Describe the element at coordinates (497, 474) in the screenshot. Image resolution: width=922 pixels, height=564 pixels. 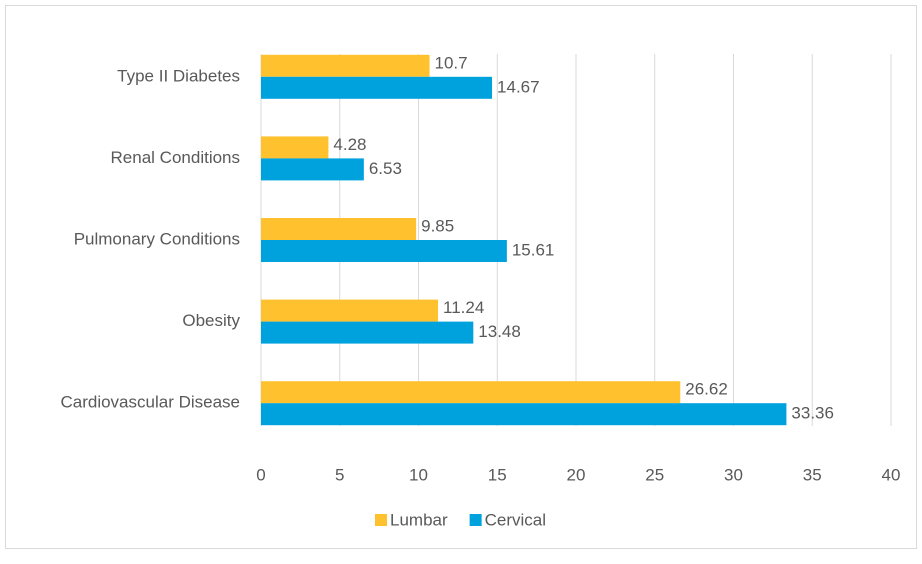
I see `x-tick-label: 15` at that location.